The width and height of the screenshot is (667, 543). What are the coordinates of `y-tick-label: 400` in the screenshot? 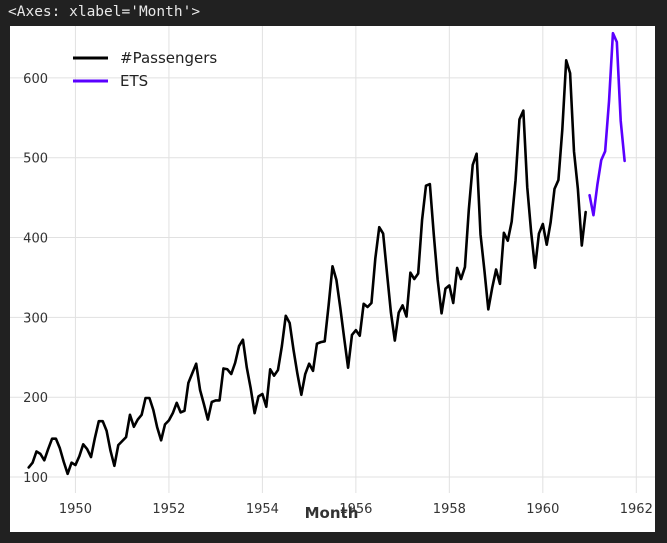 It's located at (35, 239).